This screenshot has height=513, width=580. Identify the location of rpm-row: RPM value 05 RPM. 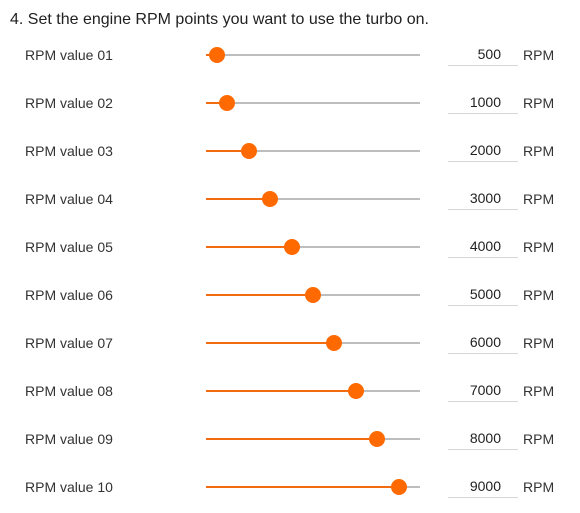
(290, 246).